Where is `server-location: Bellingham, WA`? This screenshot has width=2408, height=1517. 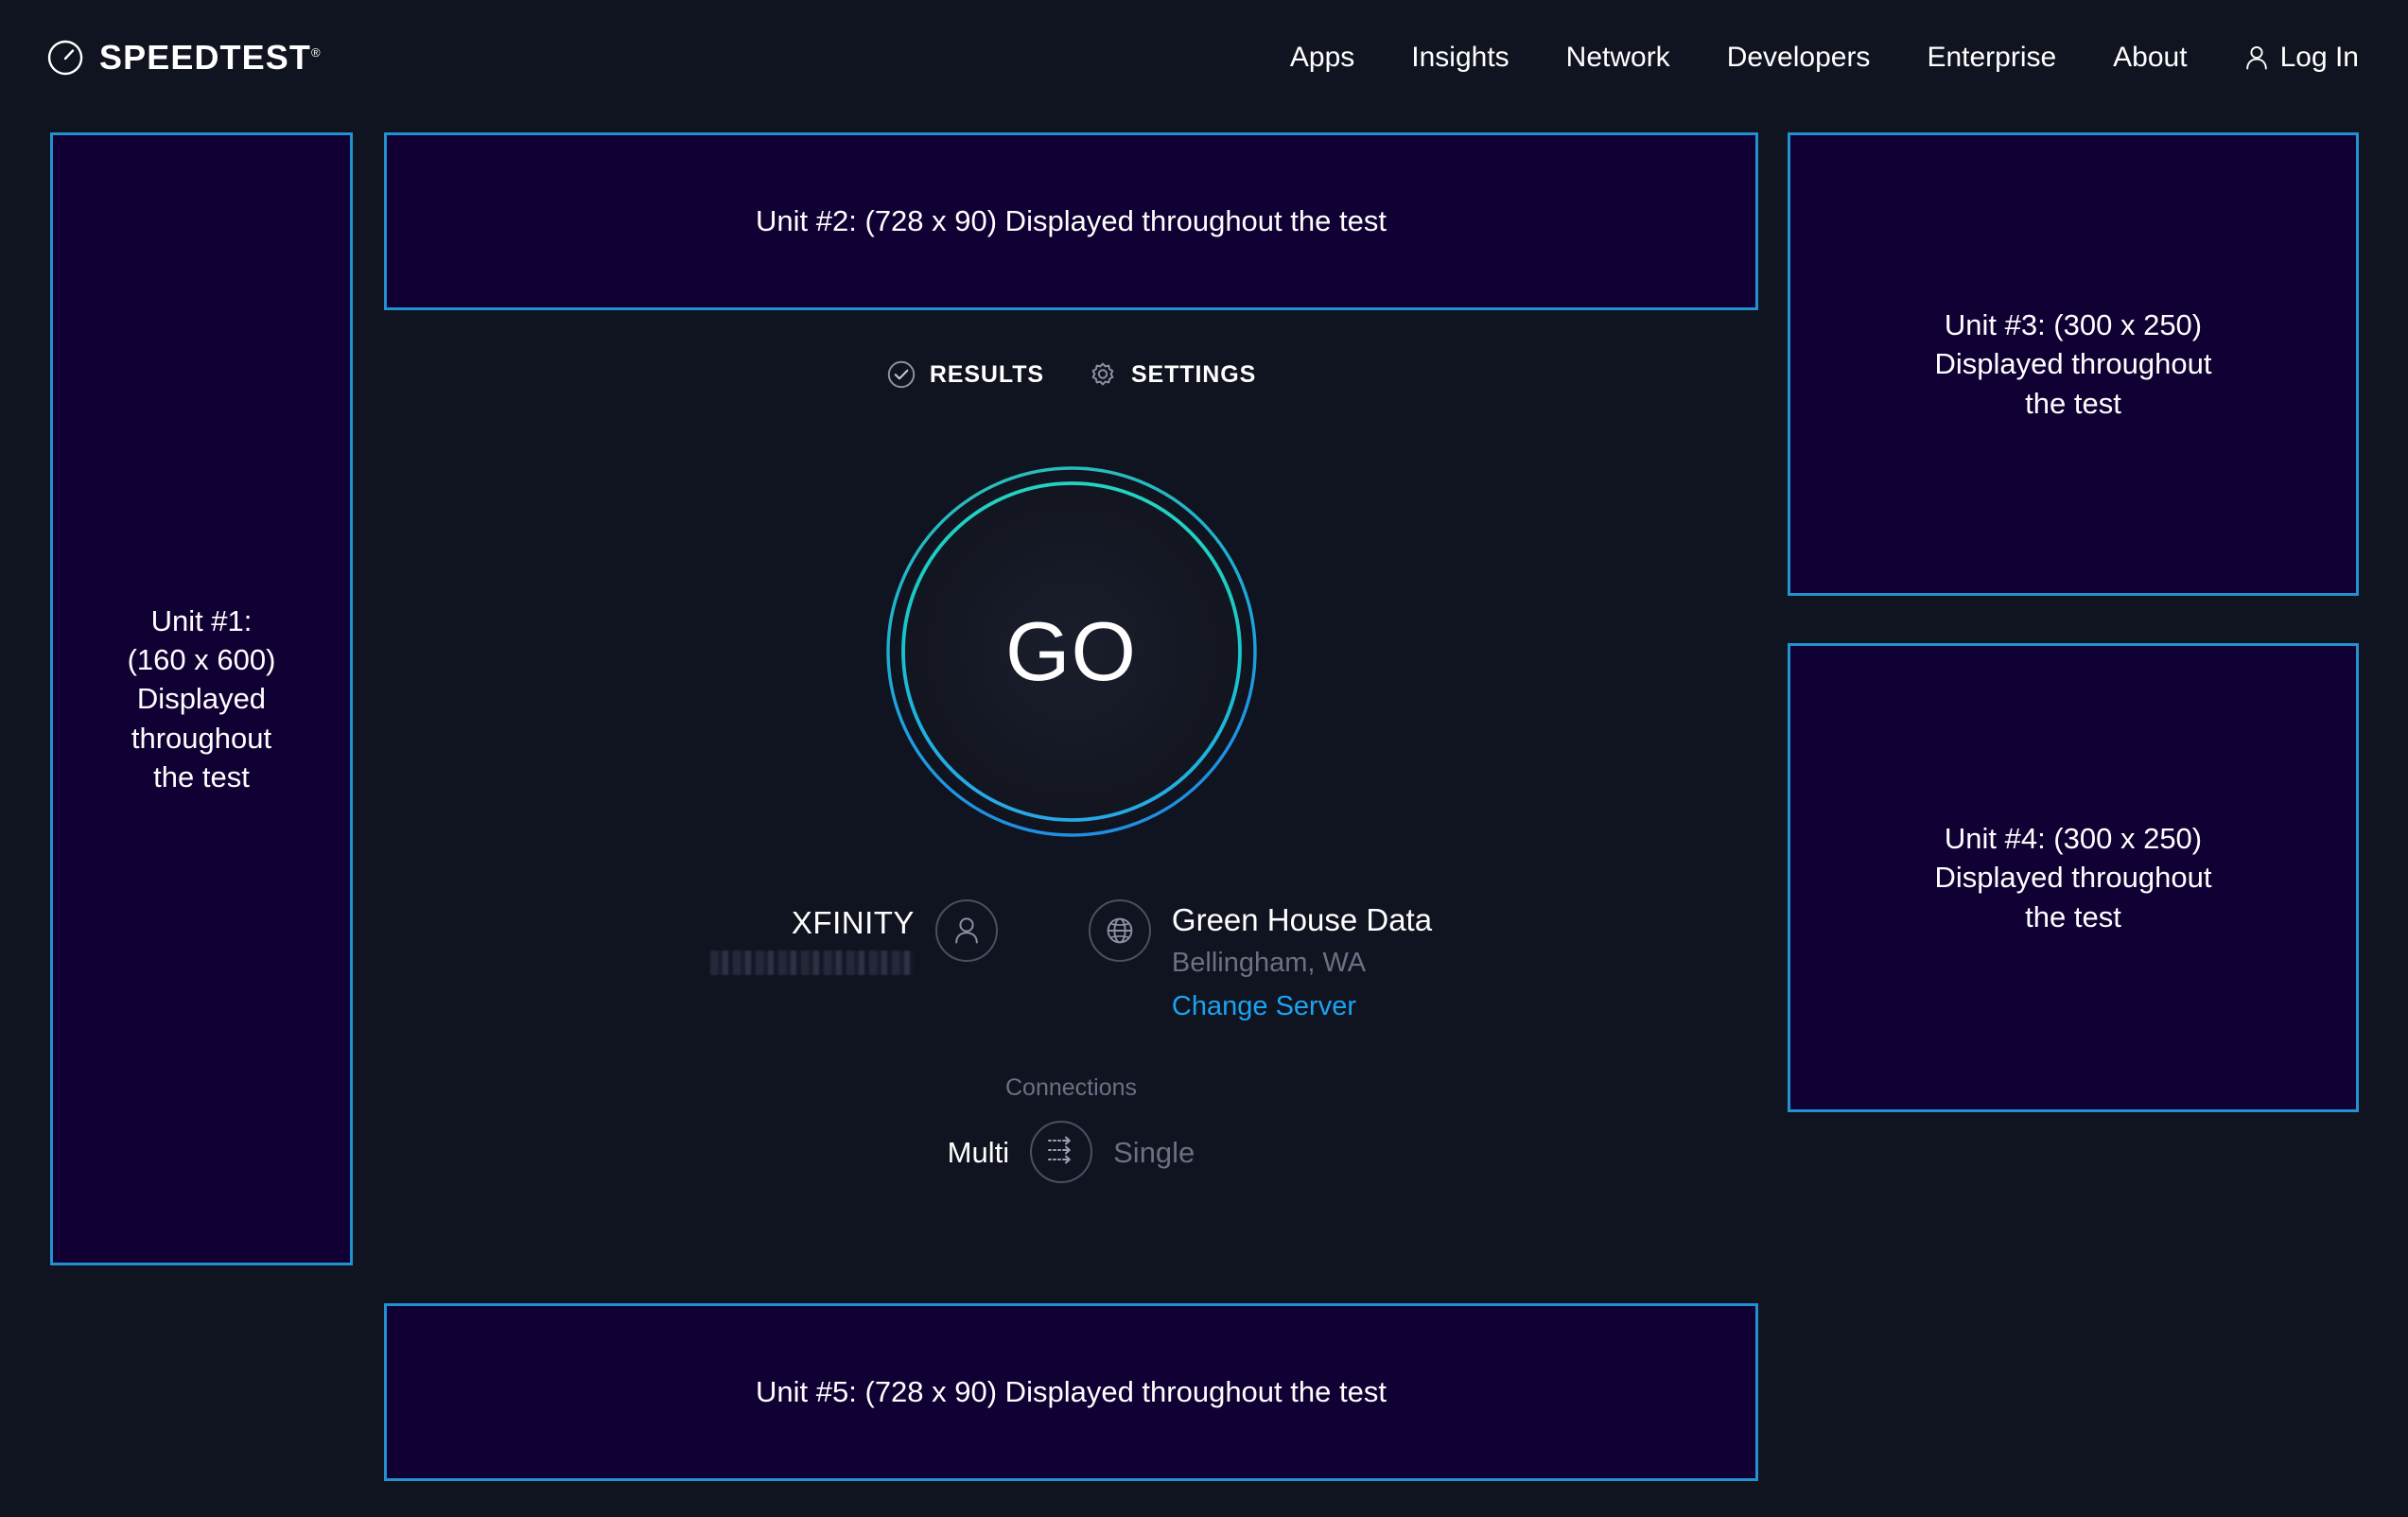 server-location: Bellingham, WA is located at coordinates (1269, 962).